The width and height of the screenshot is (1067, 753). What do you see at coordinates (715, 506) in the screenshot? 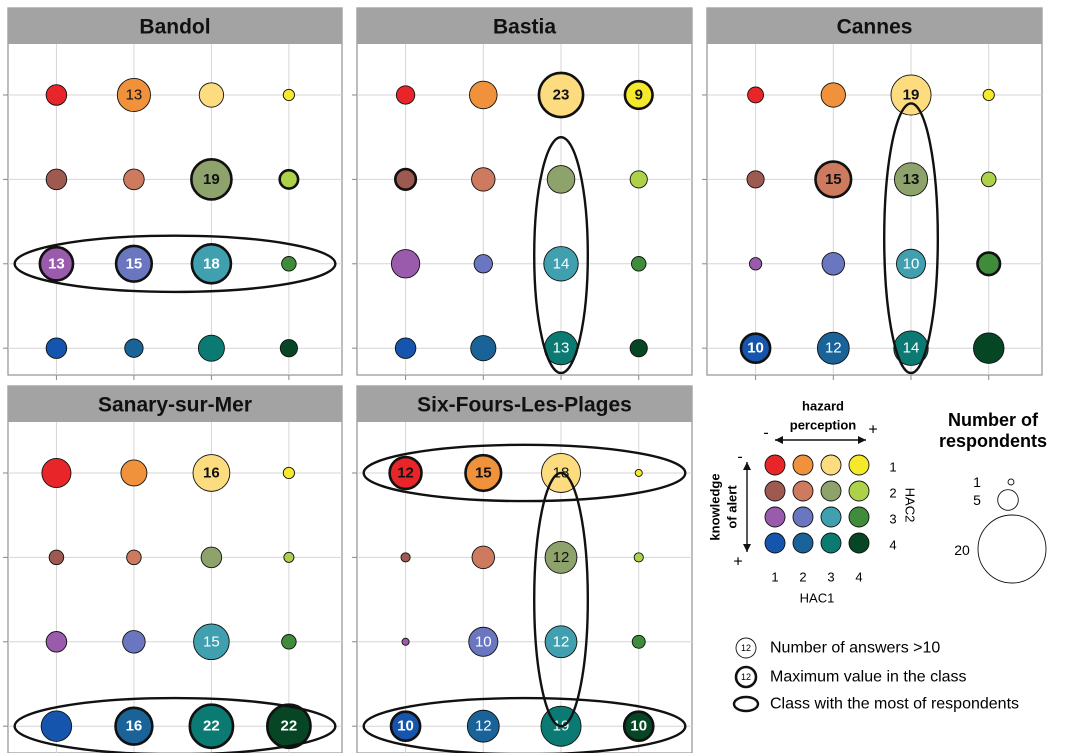
I see `knowledge-label-1: knowledge` at bounding box center [715, 506].